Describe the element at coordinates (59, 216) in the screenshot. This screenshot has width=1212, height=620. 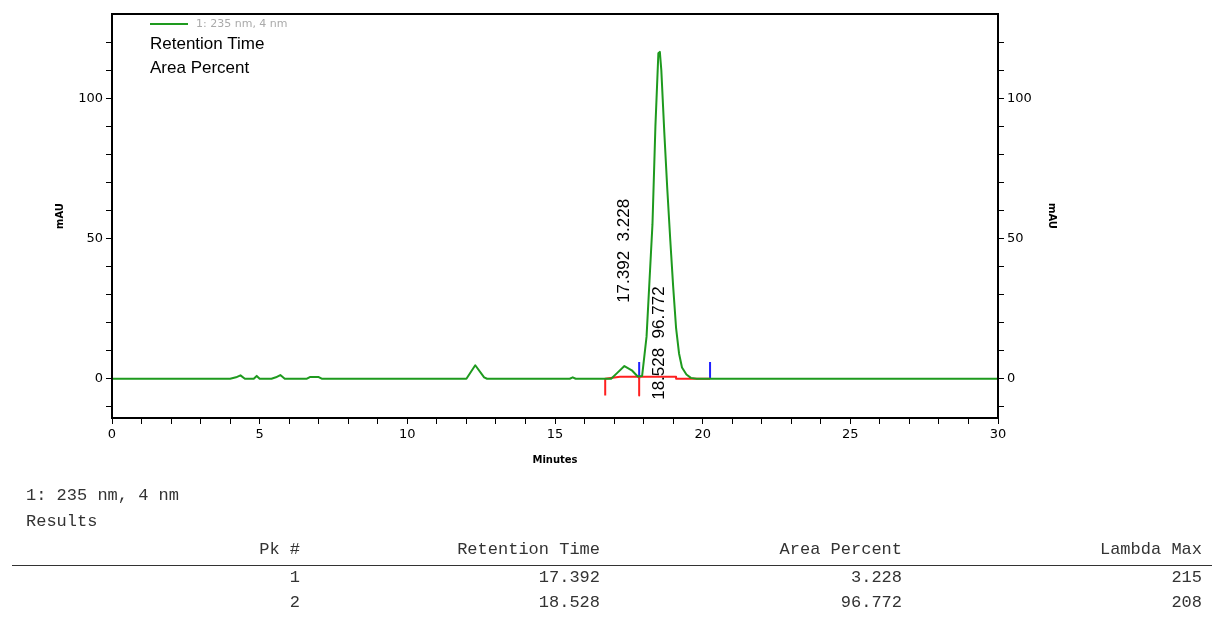
I see `y-axis-title: mAU` at that location.